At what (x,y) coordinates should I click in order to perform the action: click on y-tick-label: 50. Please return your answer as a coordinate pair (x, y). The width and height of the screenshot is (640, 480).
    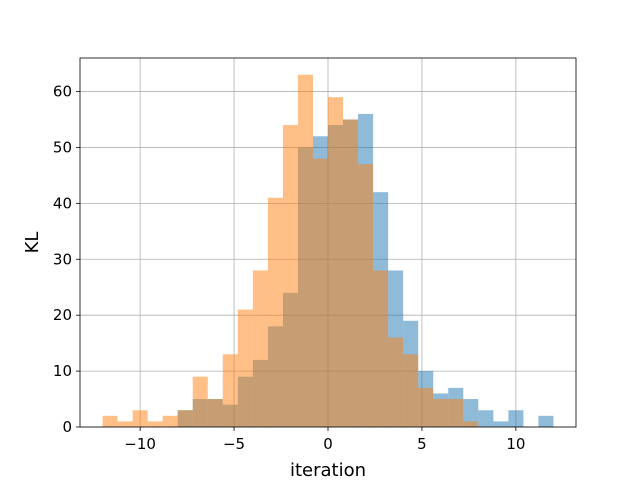
    Looking at the image, I should click on (62, 147).